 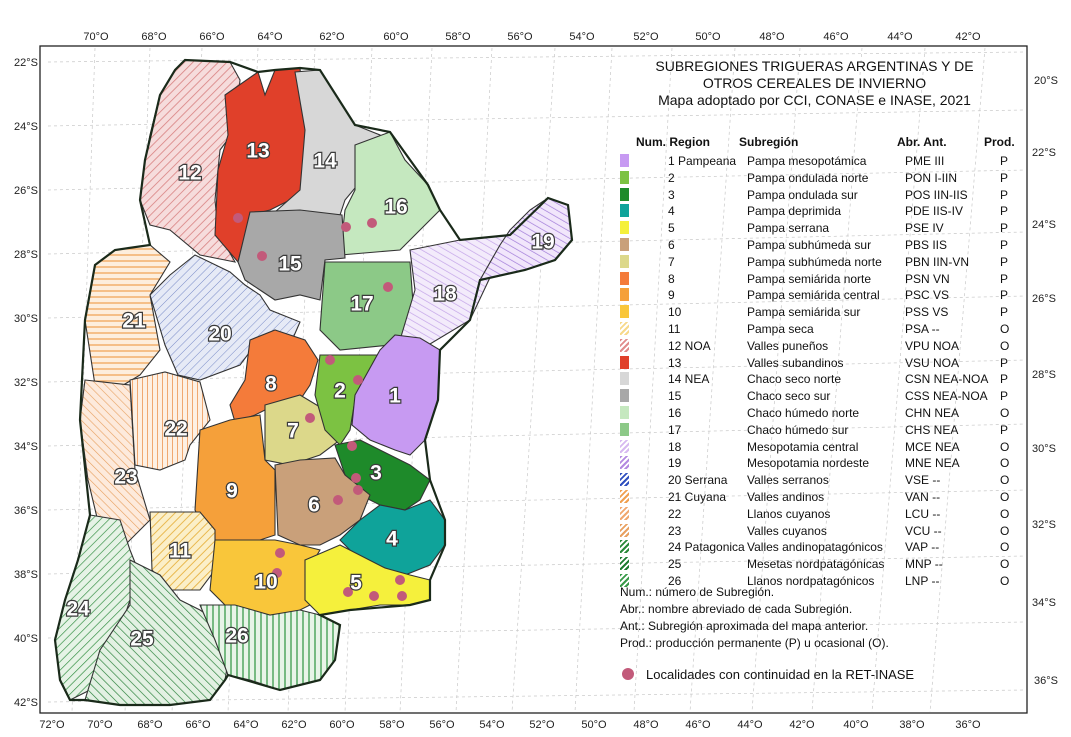 I want to click on legend-prod: O, so click(x=1005, y=345).